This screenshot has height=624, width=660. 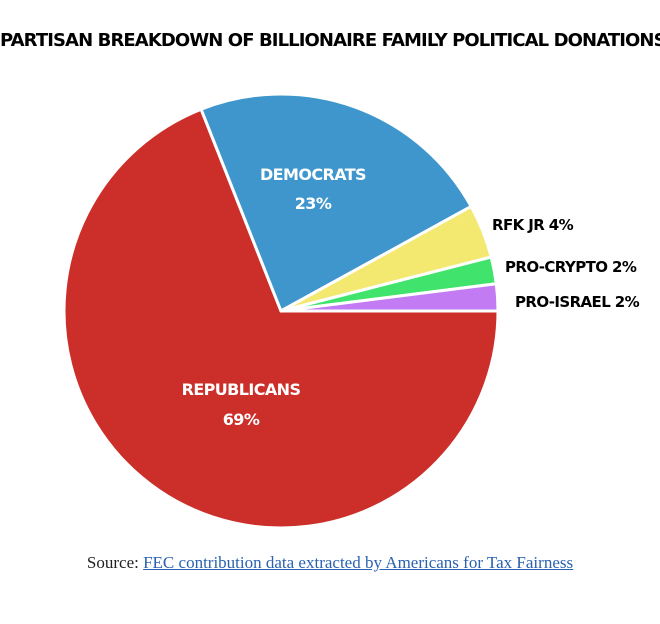 I want to click on slice-label-democrats-name: DEMOCRATS, so click(x=313, y=174).